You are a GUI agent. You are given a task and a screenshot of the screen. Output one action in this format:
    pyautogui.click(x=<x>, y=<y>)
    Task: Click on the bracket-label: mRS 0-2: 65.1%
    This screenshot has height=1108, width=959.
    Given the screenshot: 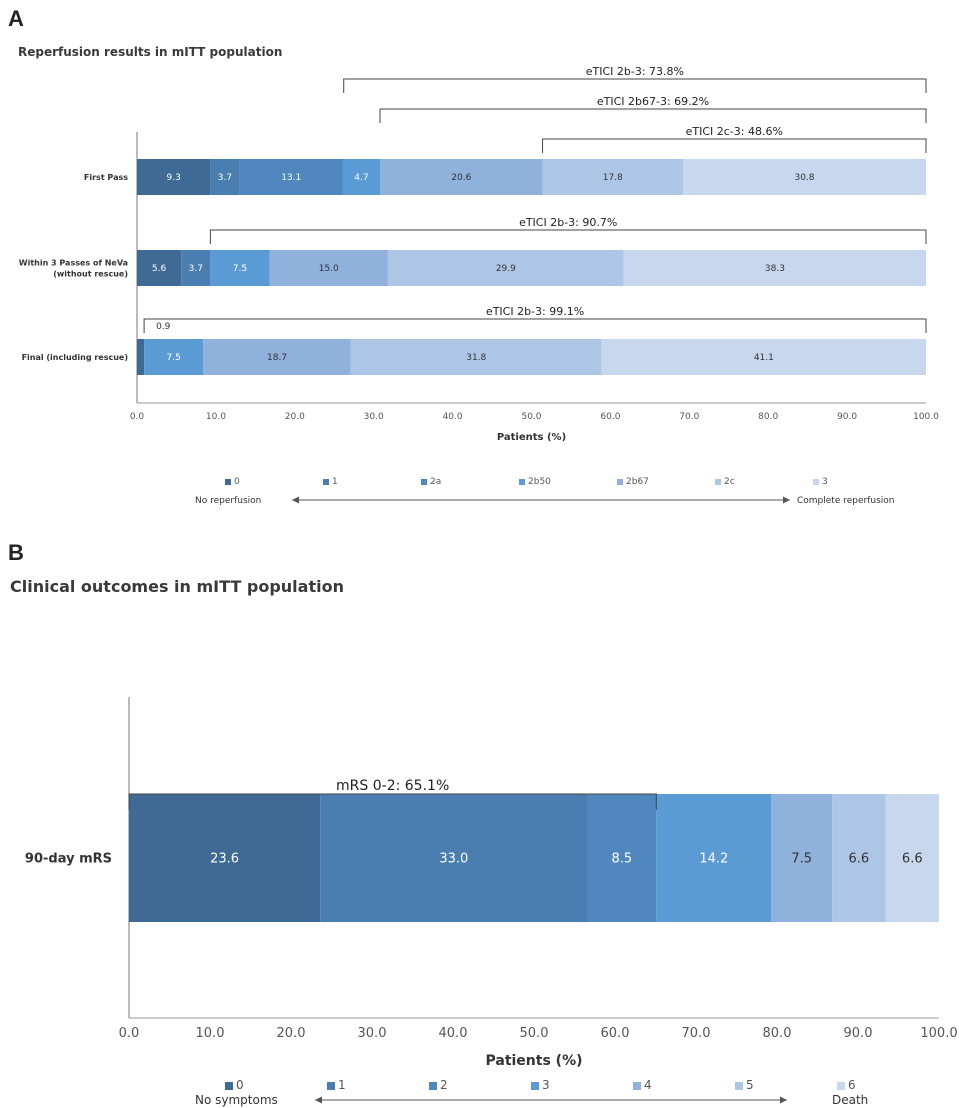 What is the action you would take?
    pyautogui.click(x=392, y=786)
    